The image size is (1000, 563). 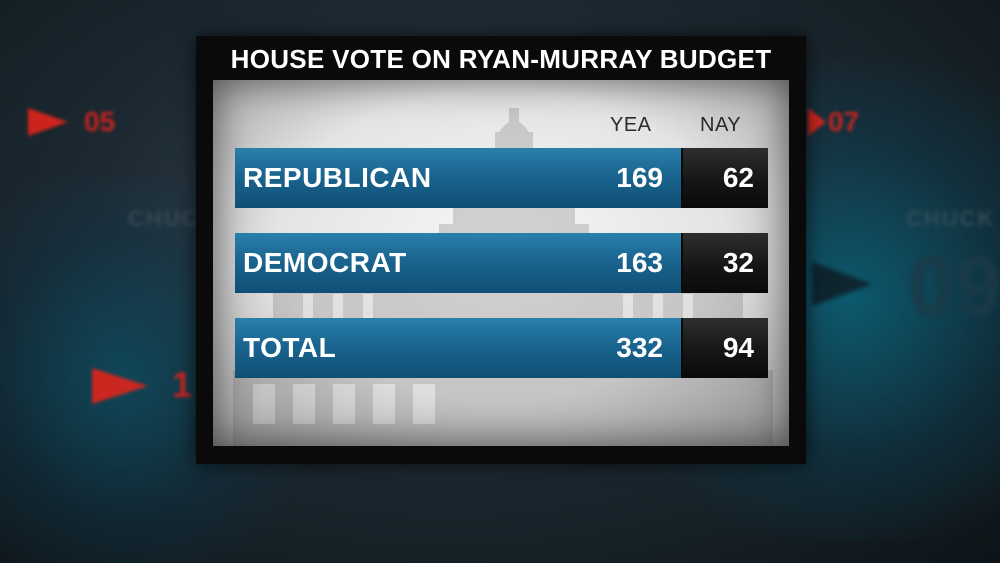 I want to click on background-number: 09, so click(x=954, y=286).